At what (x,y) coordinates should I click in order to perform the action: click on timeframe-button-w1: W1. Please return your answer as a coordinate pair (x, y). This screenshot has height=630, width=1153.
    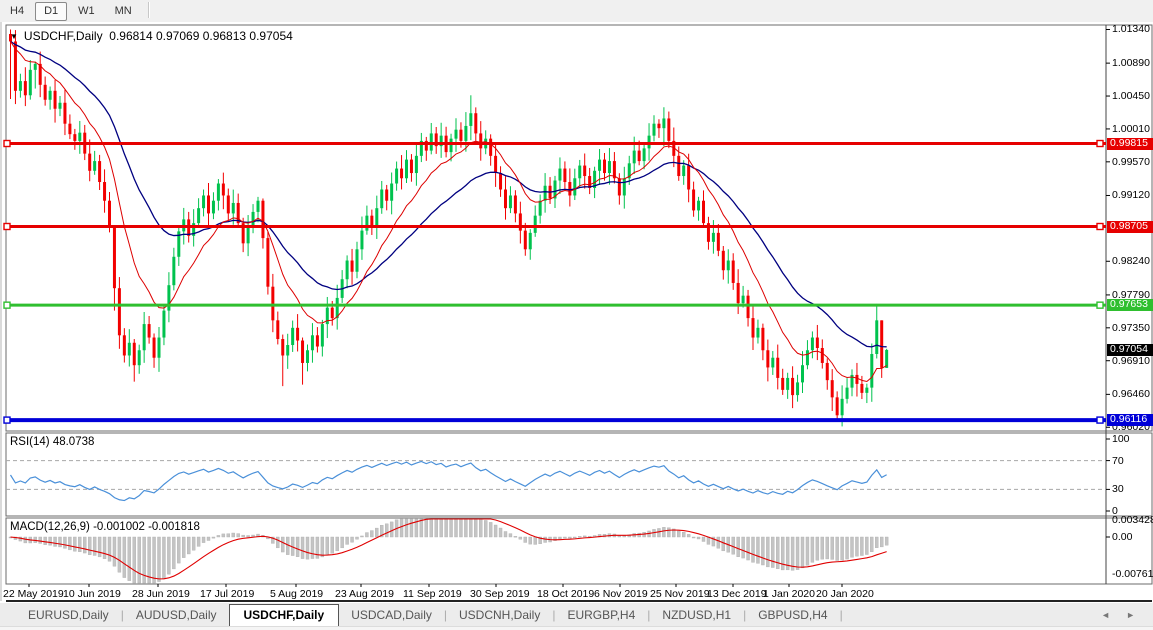
    Looking at the image, I should click on (86, 11).